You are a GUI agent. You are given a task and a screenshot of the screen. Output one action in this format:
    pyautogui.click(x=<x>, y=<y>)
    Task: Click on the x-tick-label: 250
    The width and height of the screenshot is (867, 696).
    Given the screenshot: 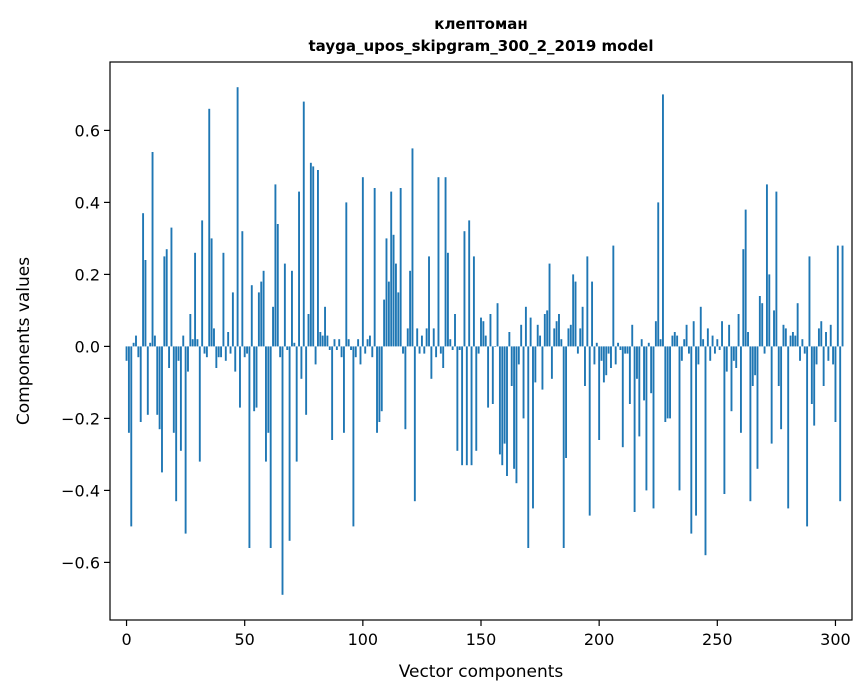 What is the action you would take?
    pyautogui.click(x=717, y=639)
    